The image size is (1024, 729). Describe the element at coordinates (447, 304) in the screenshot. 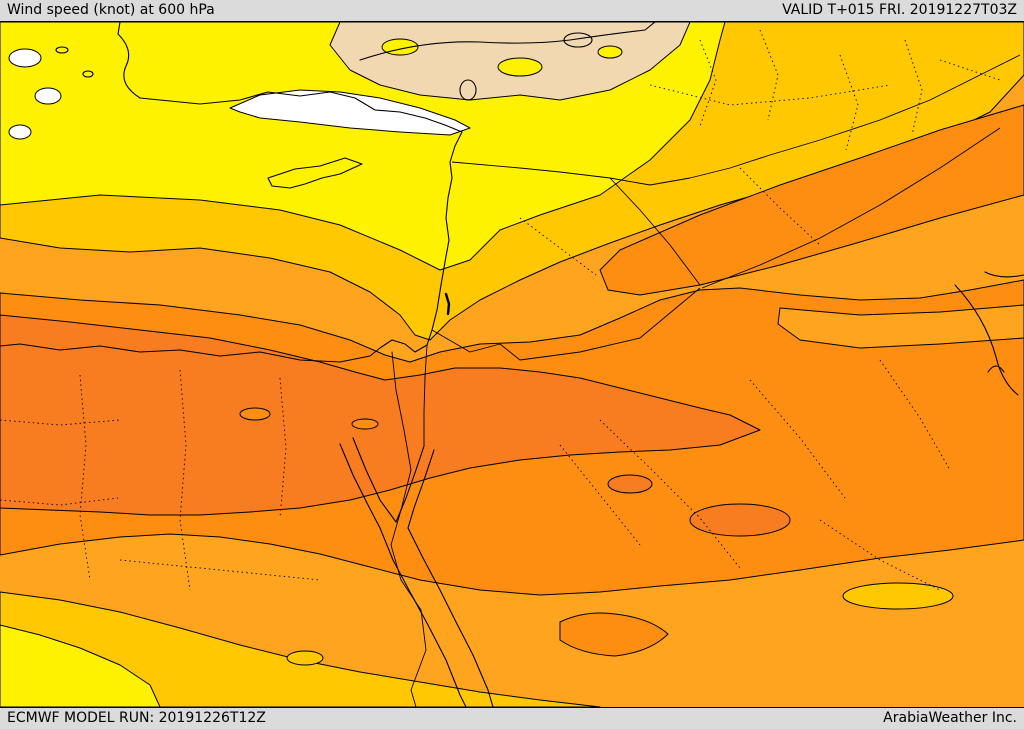

I see `dead-sea` at that location.